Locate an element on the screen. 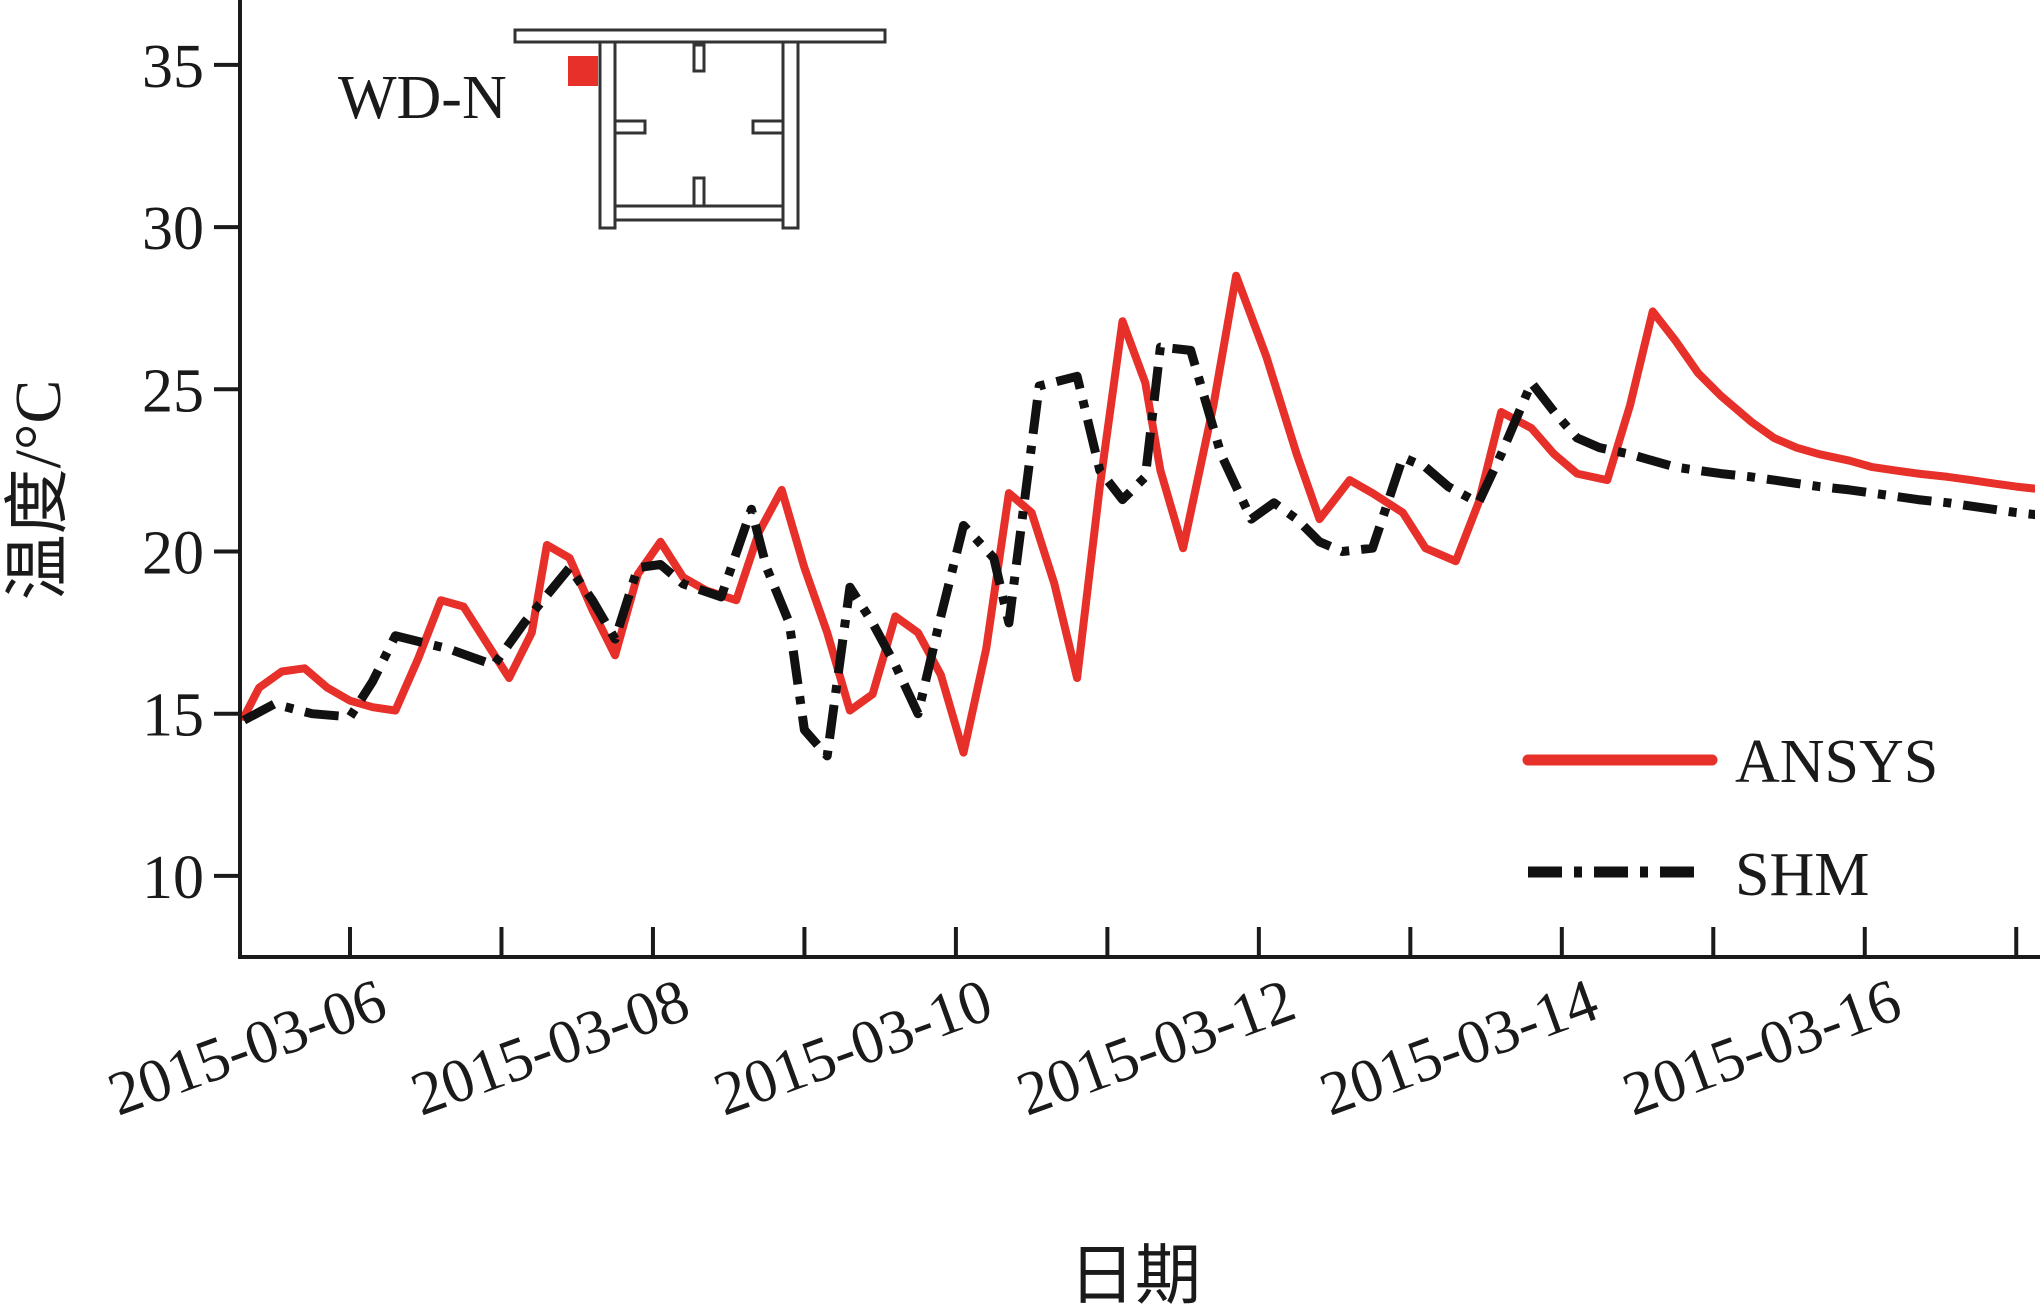 The width and height of the screenshot is (2040, 1314). sensor-marker is located at coordinates (583, 71).